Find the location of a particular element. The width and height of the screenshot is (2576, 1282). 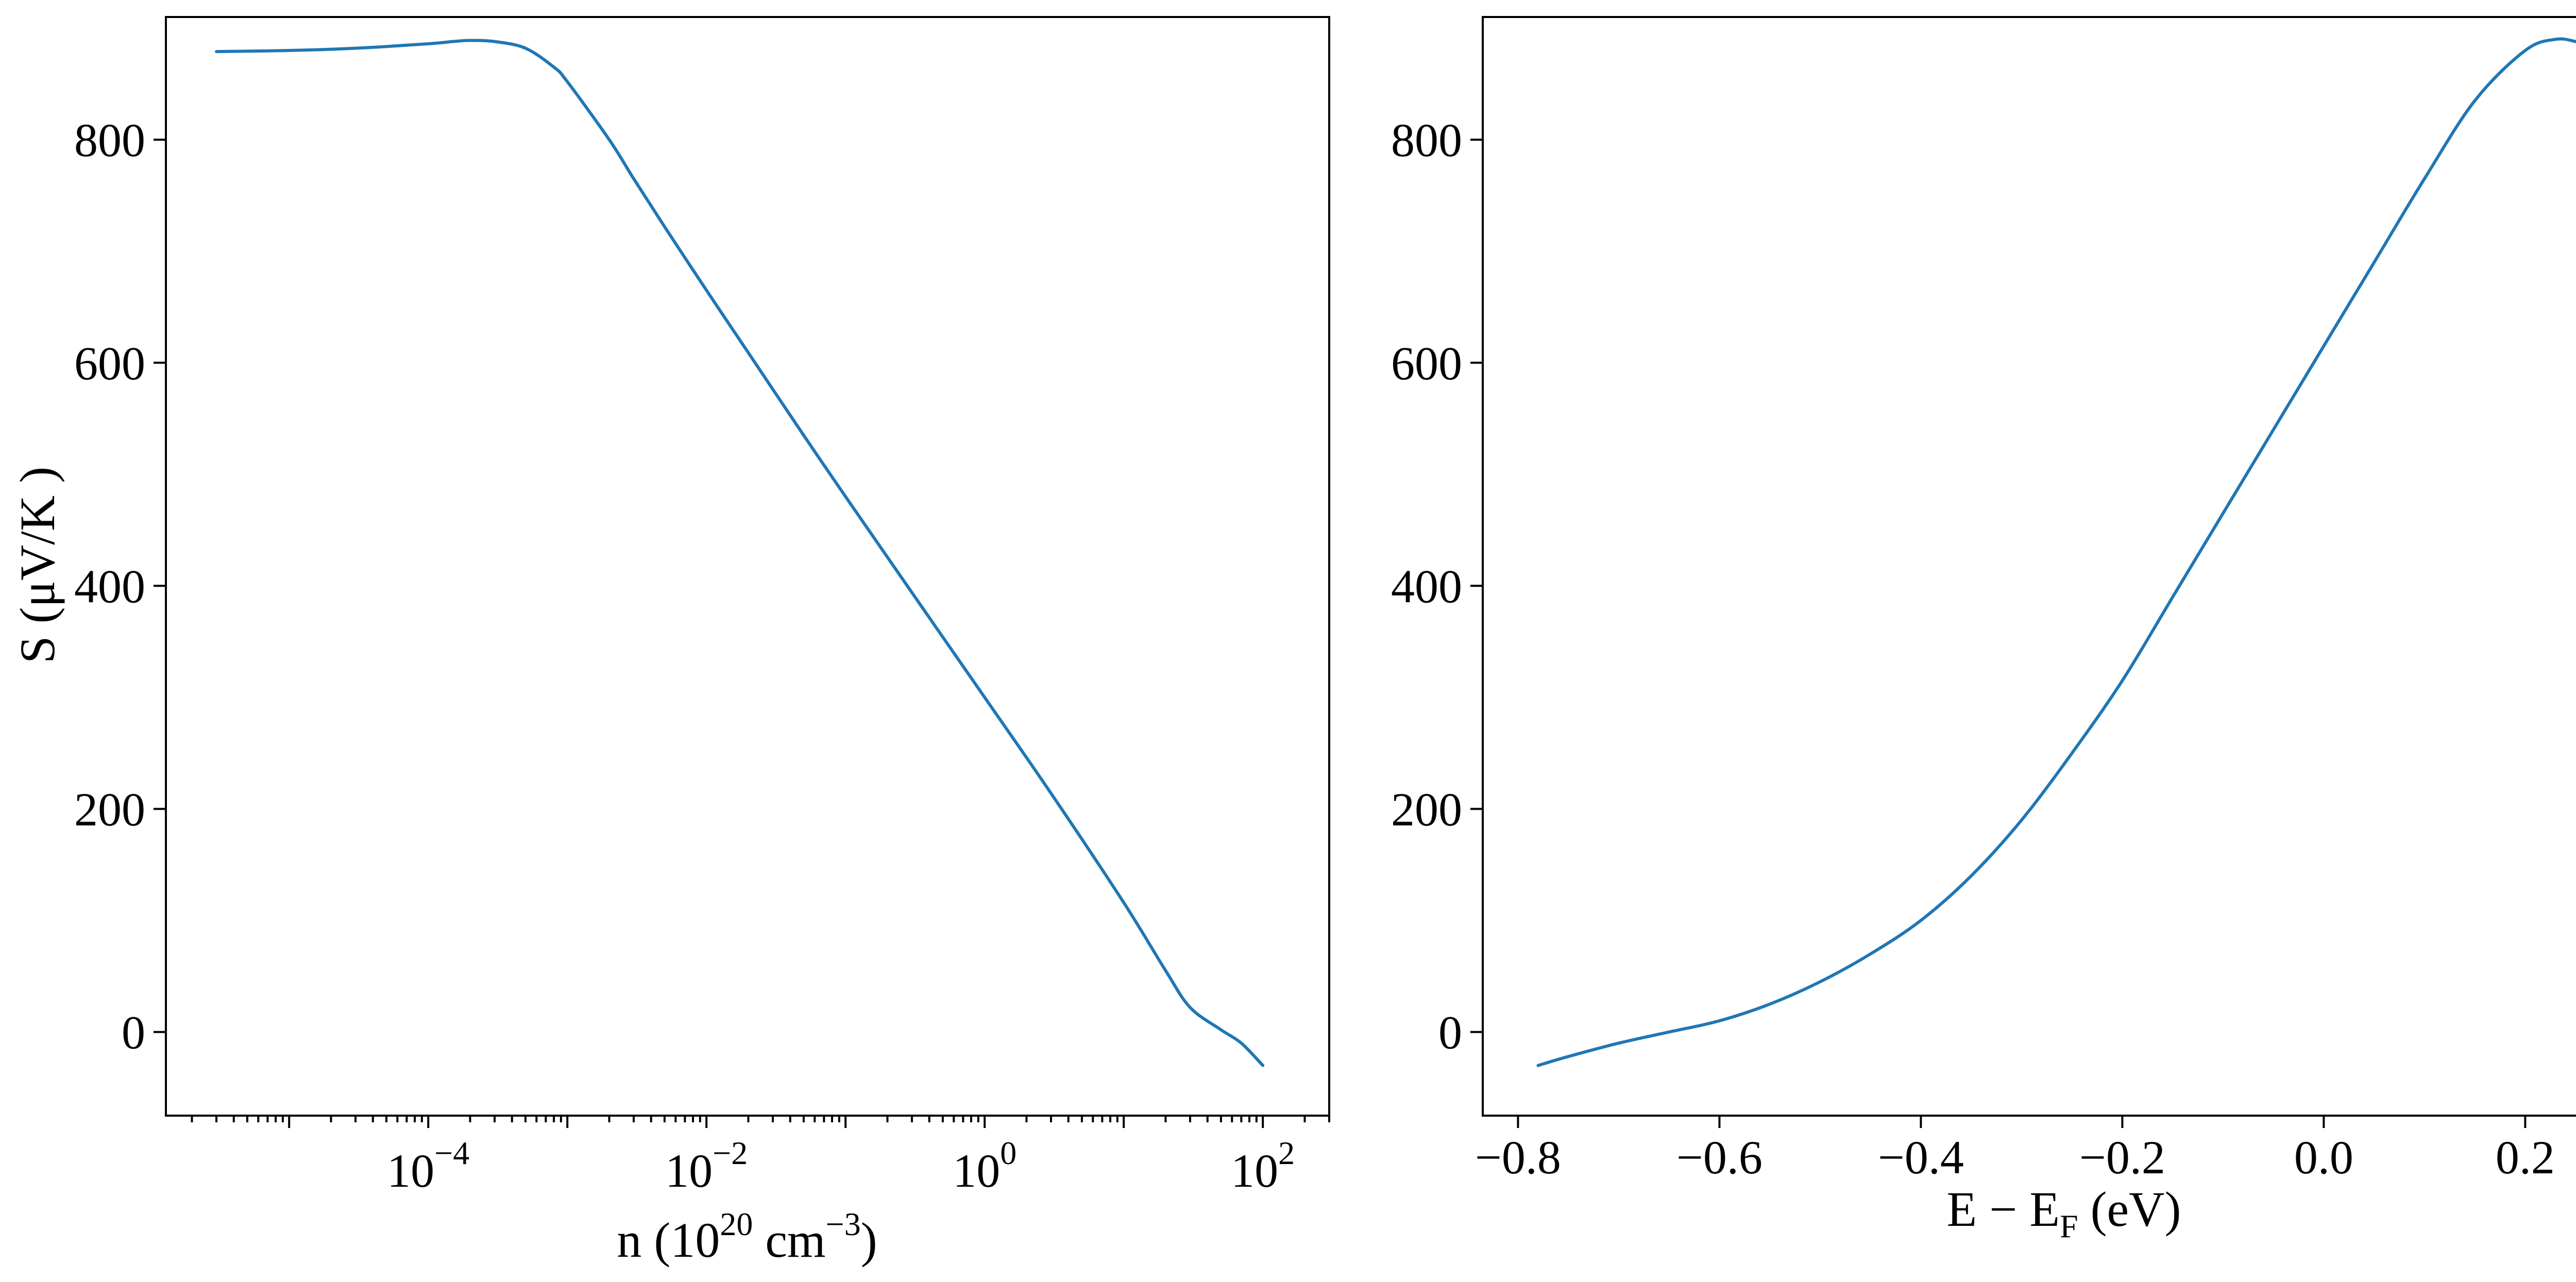

x-tick-label: 0.2 is located at coordinates (2526, 1157).